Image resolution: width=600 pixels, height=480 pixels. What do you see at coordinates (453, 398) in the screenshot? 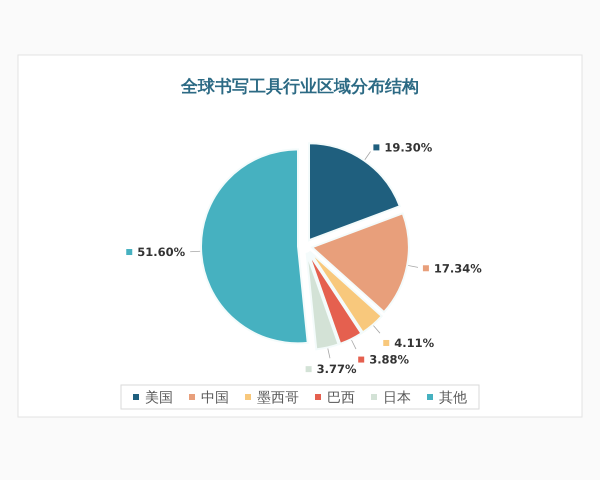
I see `legend-label: 其他` at bounding box center [453, 398].